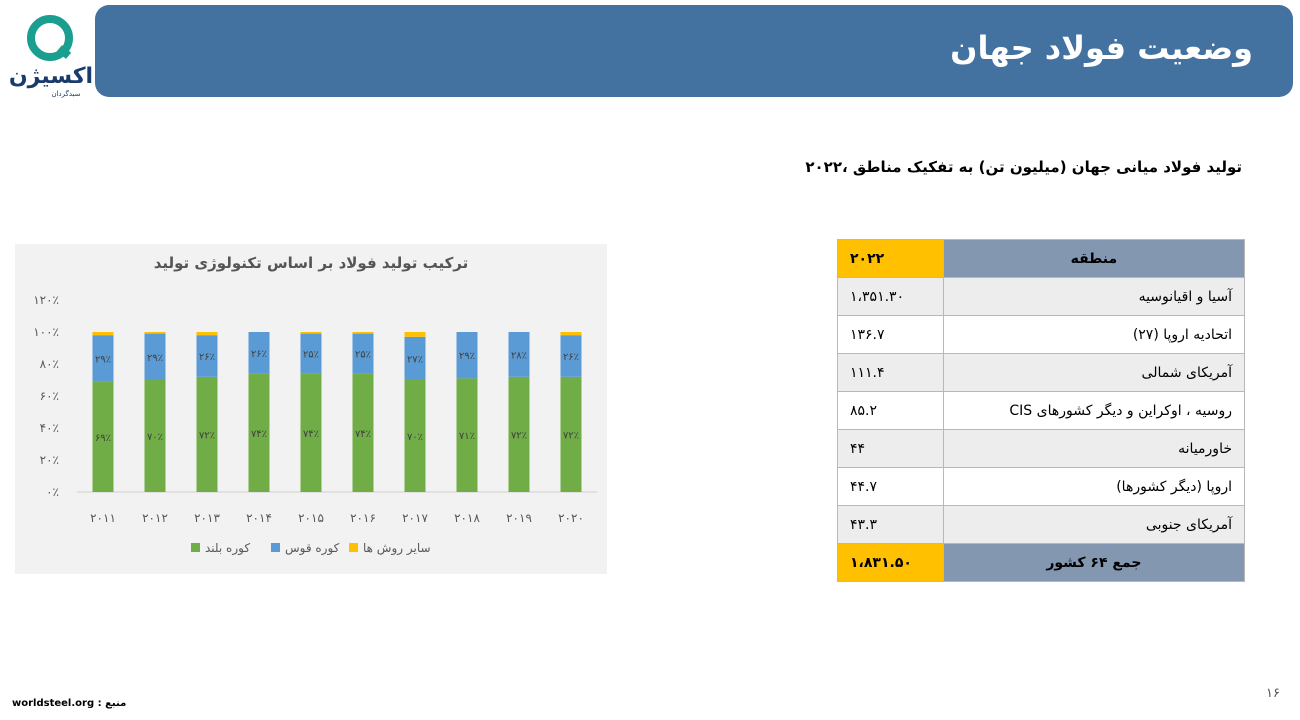 This screenshot has height=720, width=1300. What do you see at coordinates (890, 372) in the screenshot?
I see `region-value: ۱۱۱.۴` at bounding box center [890, 372].